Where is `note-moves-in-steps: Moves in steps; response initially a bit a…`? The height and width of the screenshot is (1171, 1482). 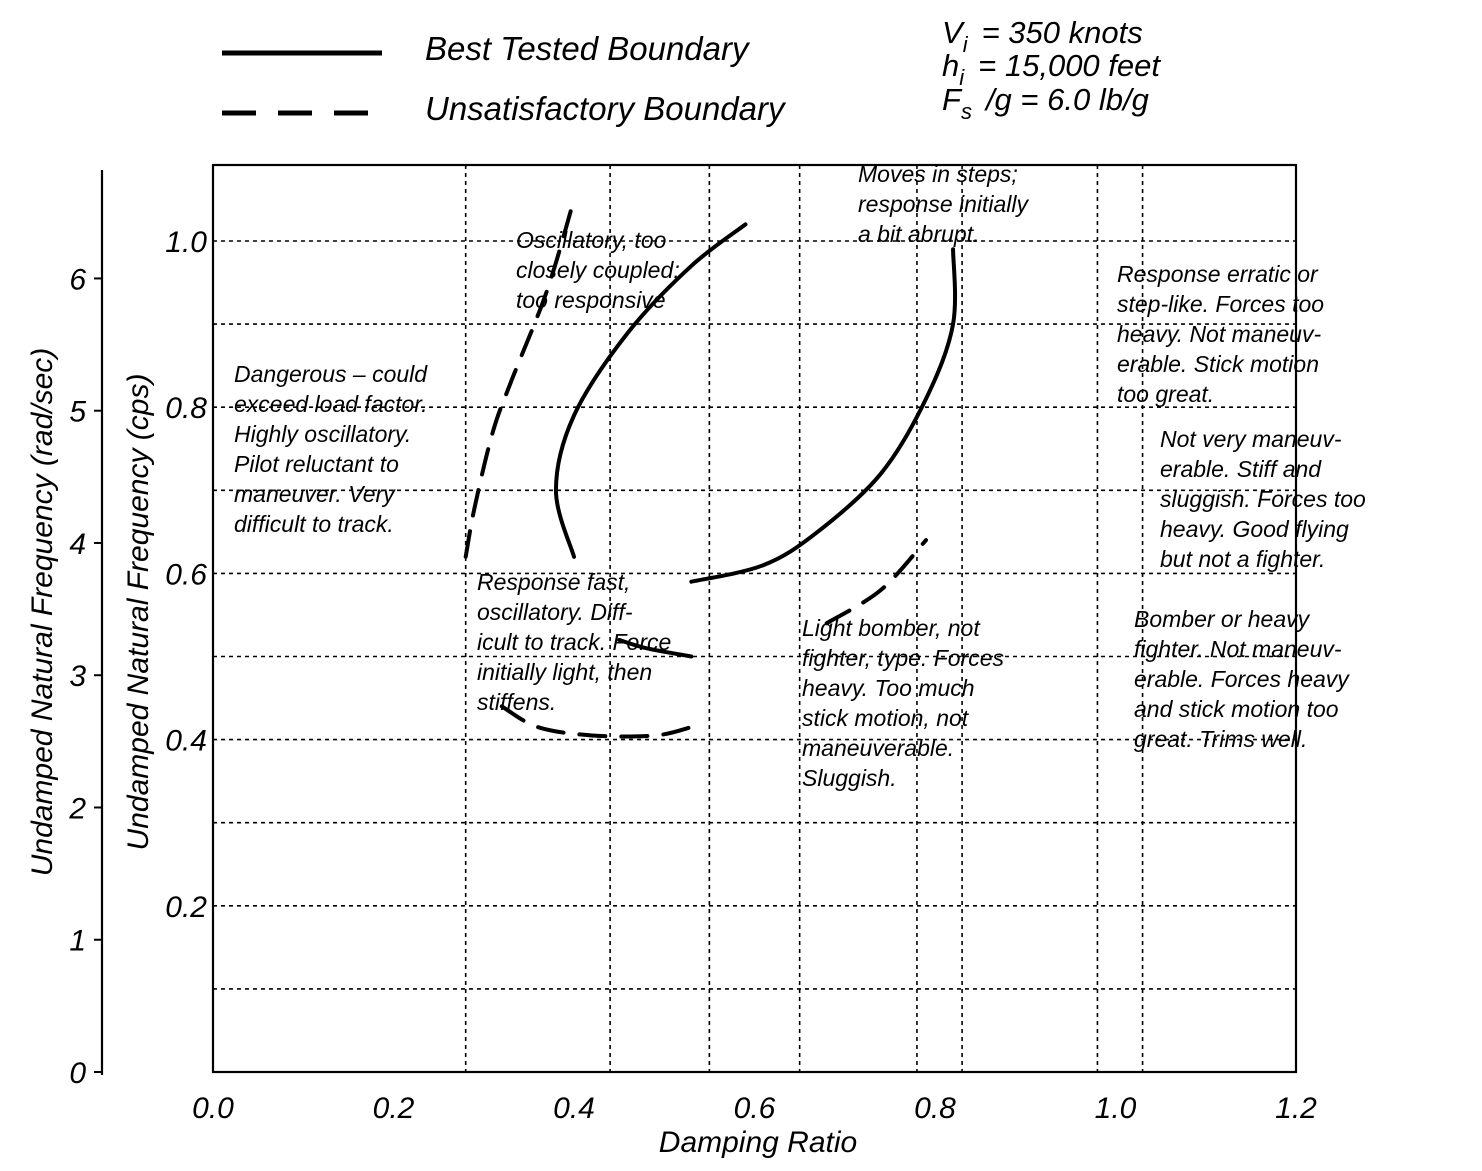 note-moves-in-steps: Moves in steps; response initially a bit a… is located at coordinates (944, 204).